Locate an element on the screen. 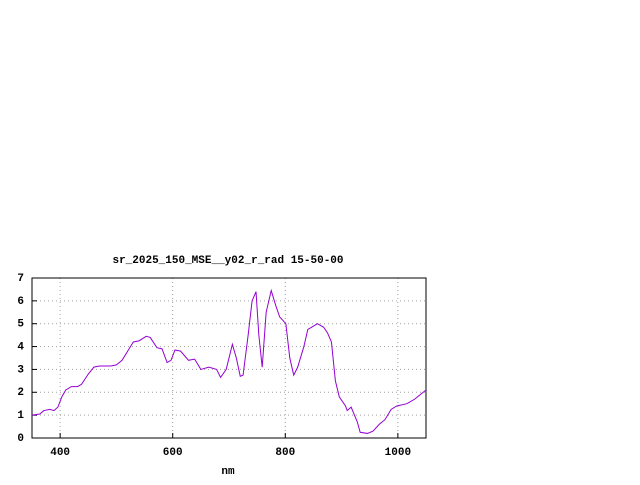  x-tick-label: 400 is located at coordinates (60, 453).